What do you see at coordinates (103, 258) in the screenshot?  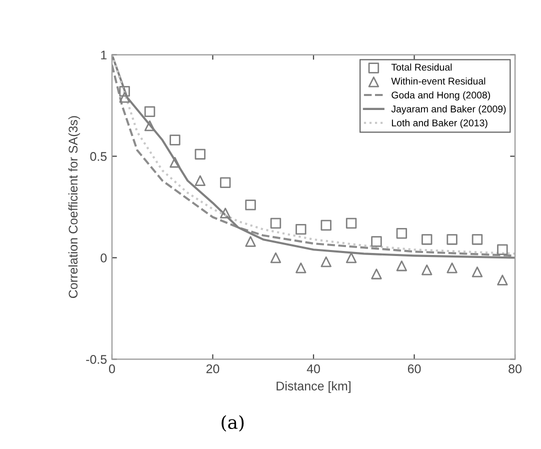 I see `y-tick-label: 0` at bounding box center [103, 258].